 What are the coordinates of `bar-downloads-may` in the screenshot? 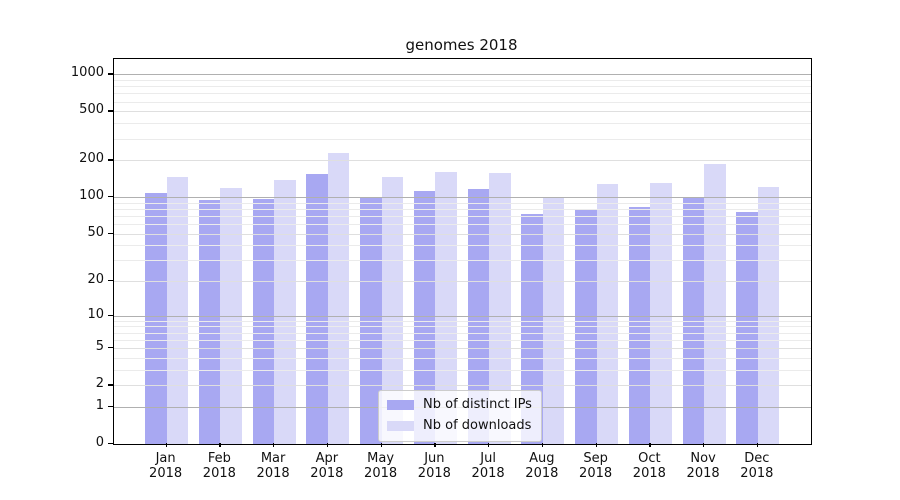 It's located at (392, 310).